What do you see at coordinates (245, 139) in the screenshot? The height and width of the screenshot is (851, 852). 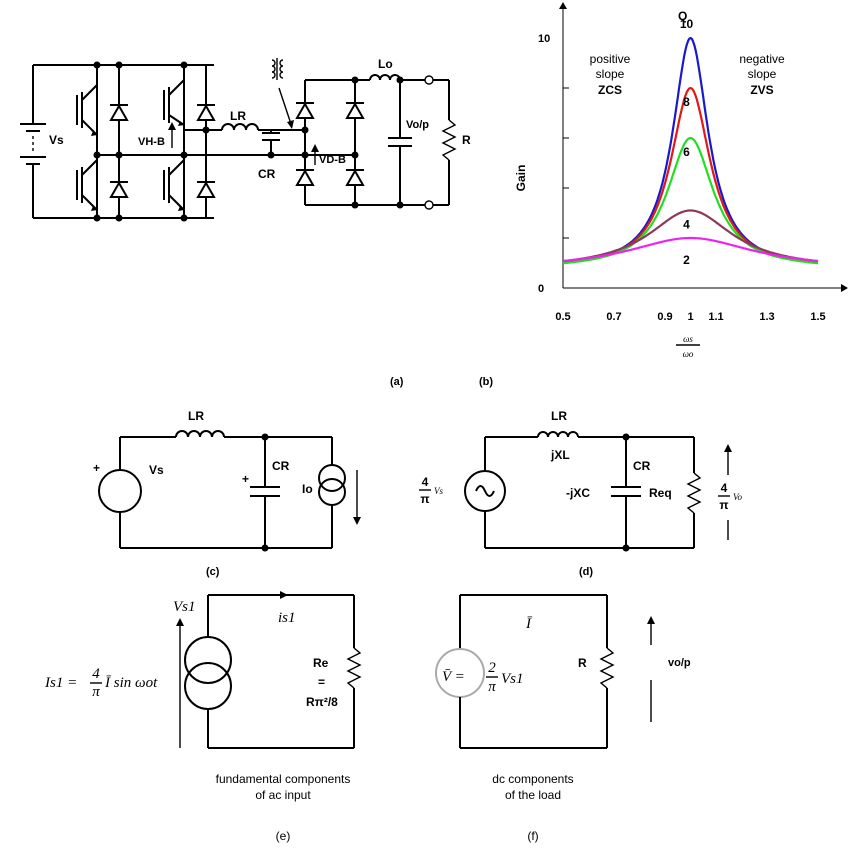 I see `circuit-a: Vs` at bounding box center [245, 139].